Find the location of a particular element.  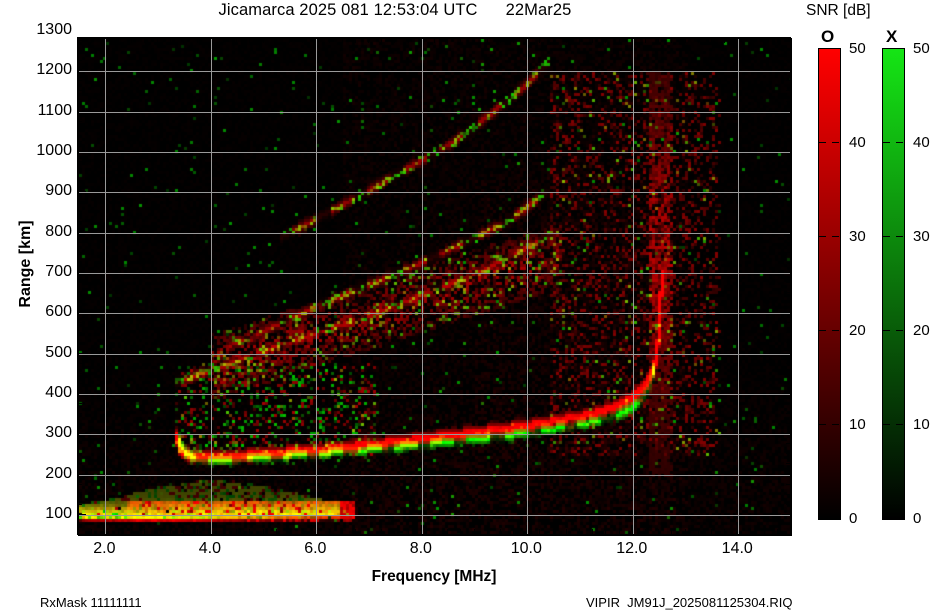

x-axis-label: Frequency [MHz] is located at coordinates (434, 576).